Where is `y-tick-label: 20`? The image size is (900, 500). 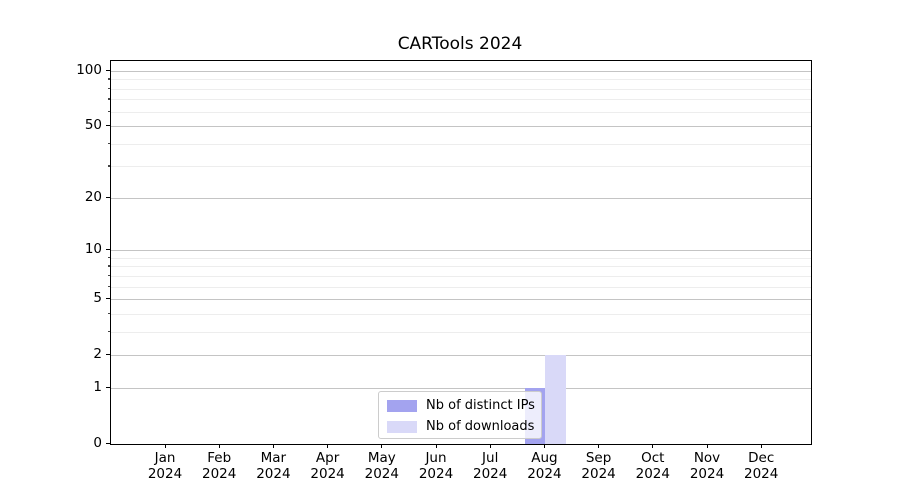
y-tick-label: 20 is located at coordinates (93, 196).